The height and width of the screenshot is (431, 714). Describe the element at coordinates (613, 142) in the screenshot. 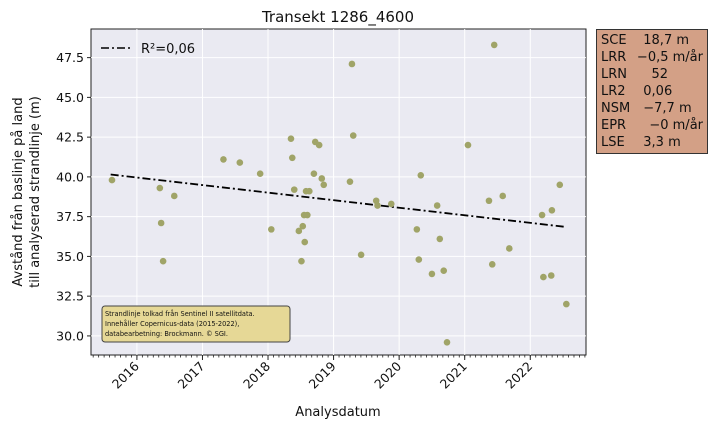

I see `stat-key: LSE` at that location.